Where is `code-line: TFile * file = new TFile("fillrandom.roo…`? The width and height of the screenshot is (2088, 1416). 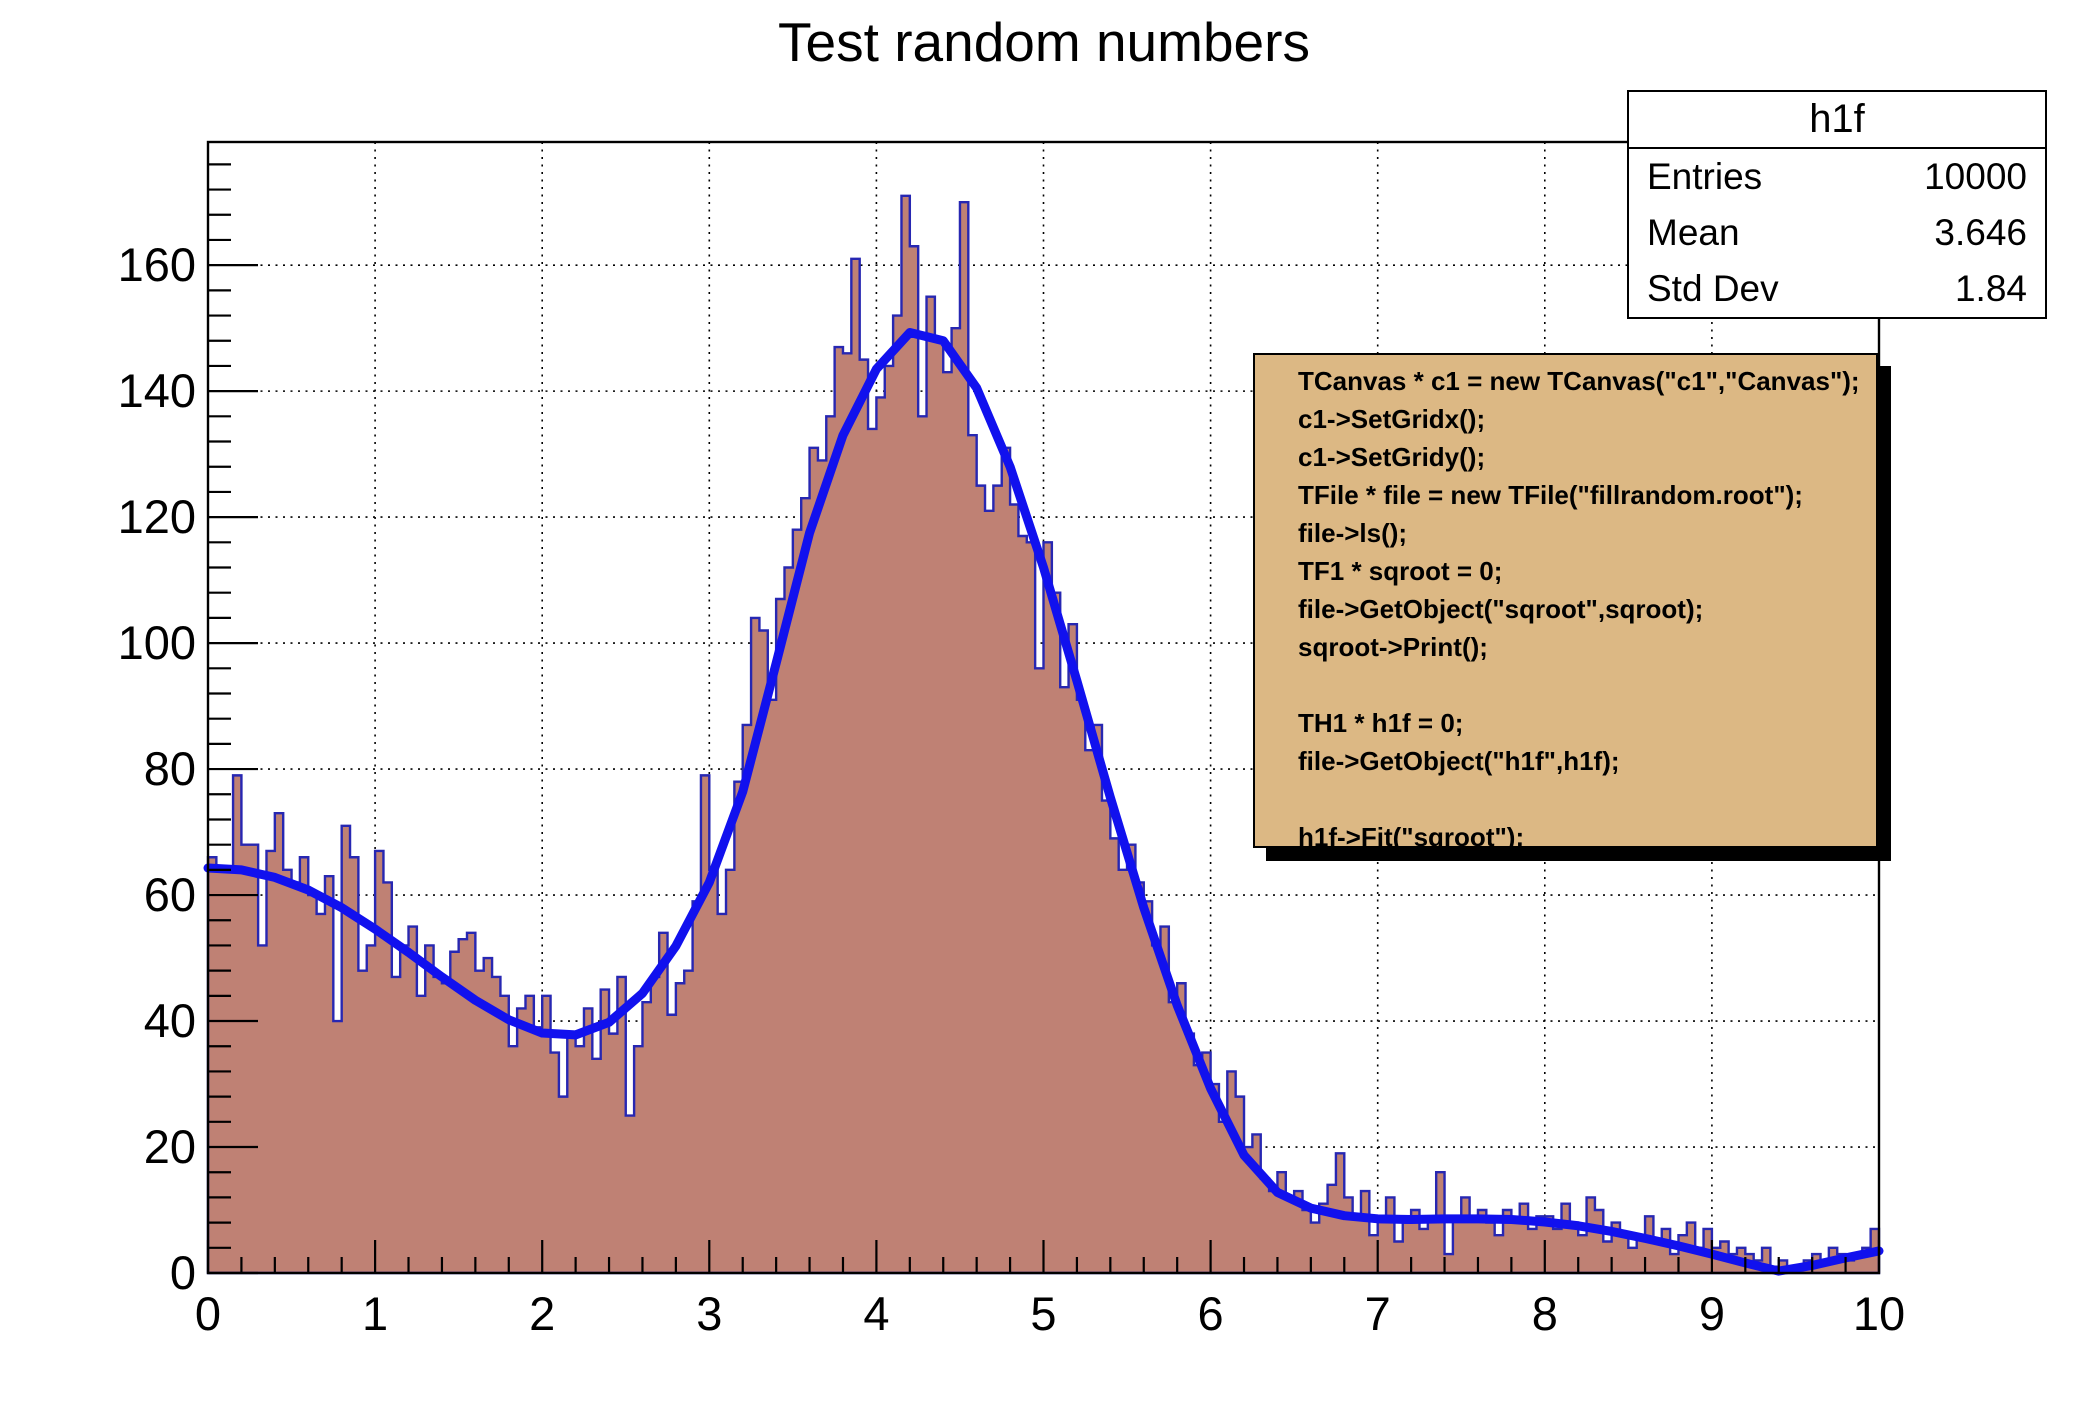
code-line: TFile * file = new TFile("fillrandom.roo… is located at coordinates (1550, 495).